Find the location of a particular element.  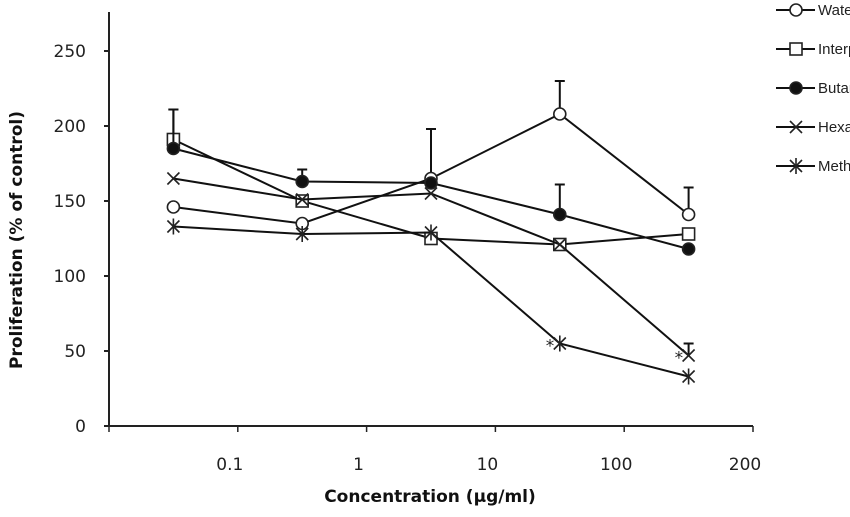

y-axis-label: Proliferation (% of control) is located at coordinates (17, 240).